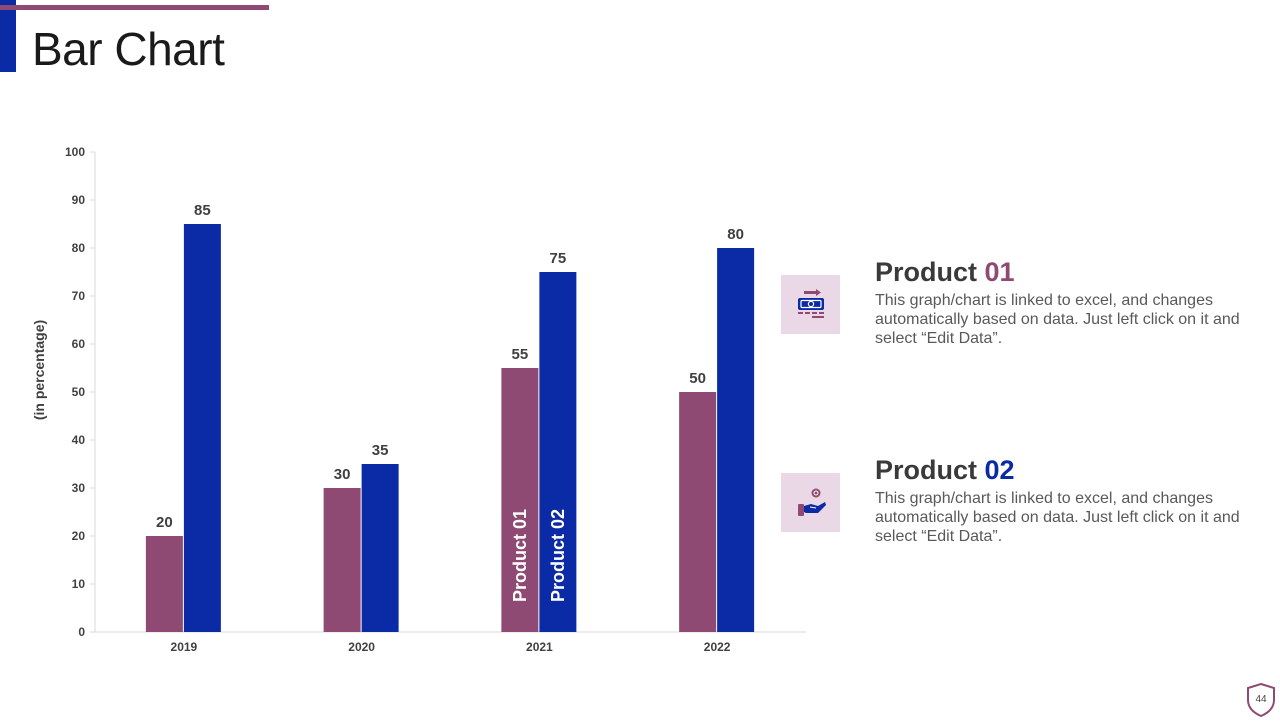 This screenshot has height=722, width=1280. What do you see at coordinates (342, 560) in the screenshot?
I see `bar-product-01-2020` at bounding box center [342, 560].